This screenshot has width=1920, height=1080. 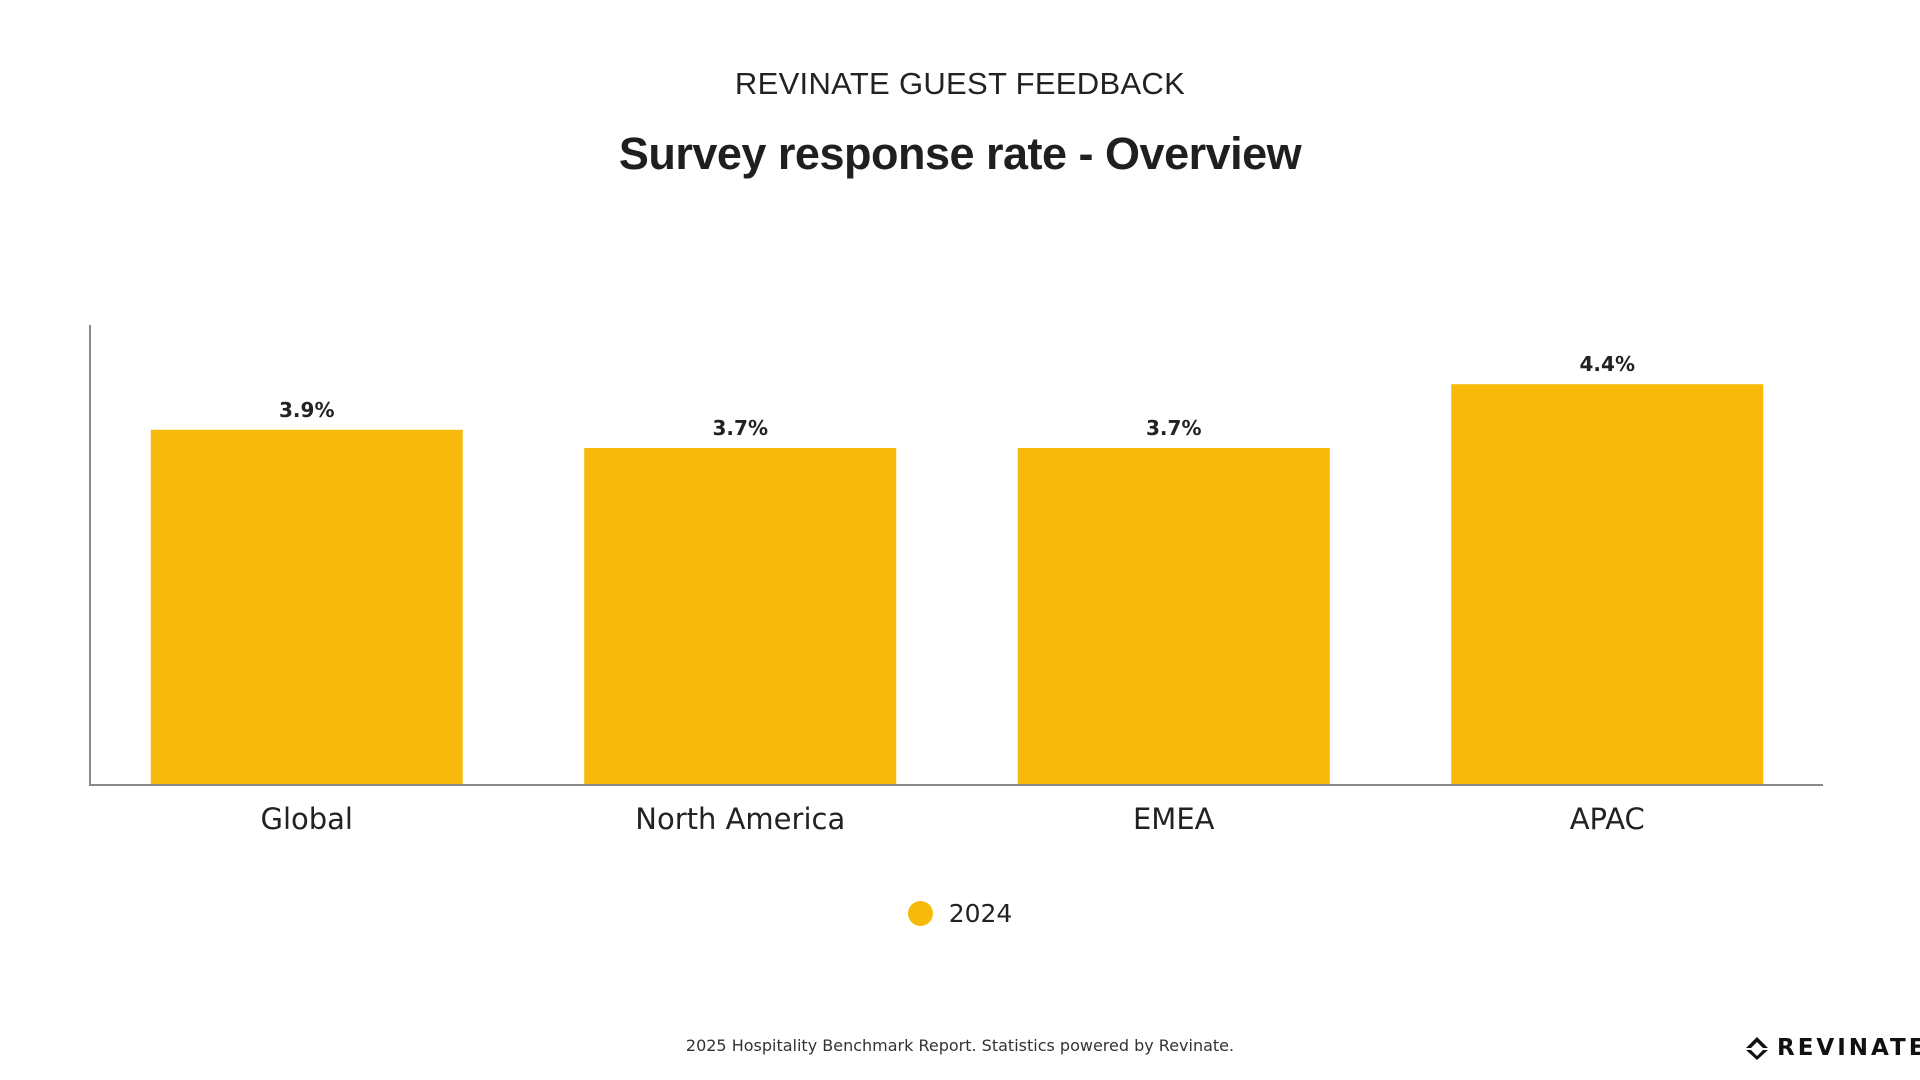 What do you see at coordinates (1848, 1048) in the screenshot?
I see `revinate-wordmark: REVINATE` at bounding box center [1848, 1048].